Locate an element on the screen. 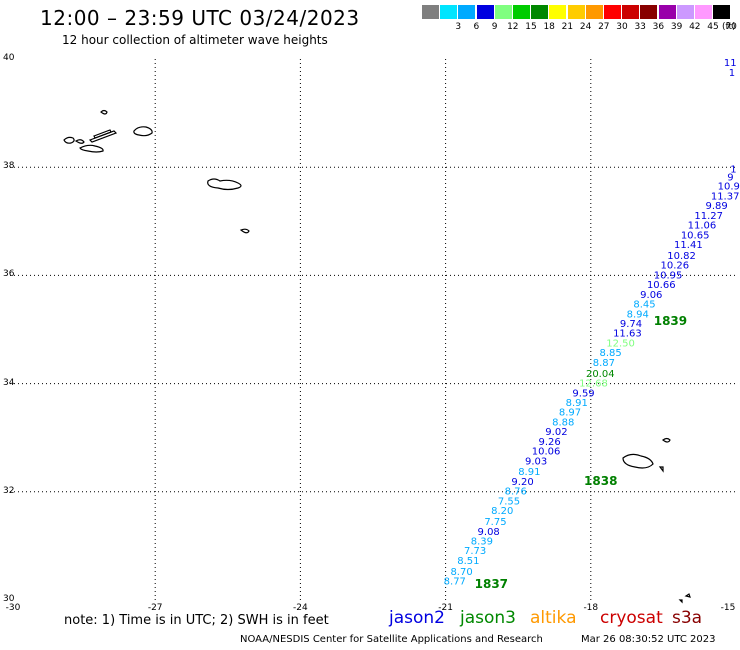  wave-height-value: 7.73 is located at coordinates (475, 551).